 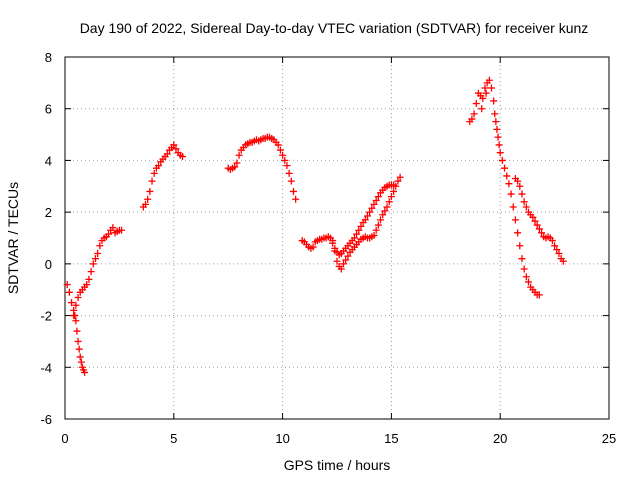 What do you see at coordinates (609, 438) in the screenshot?
I see `x-tick-label: 25` at bounding box center [609, 438].